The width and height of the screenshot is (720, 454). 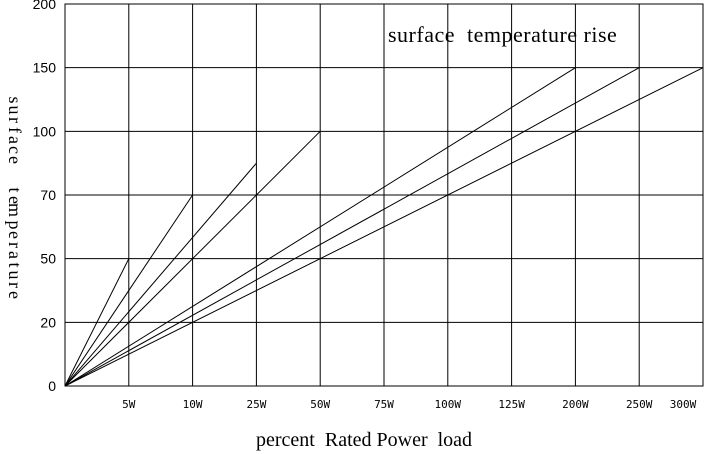 What do you see at coordinates (409, 404) in the screenshot?
I see `x-tick-labels: 5W 10W 25W 50W 75W 100W 125W 200W 250W 300W` at bounding box center [409, 404].